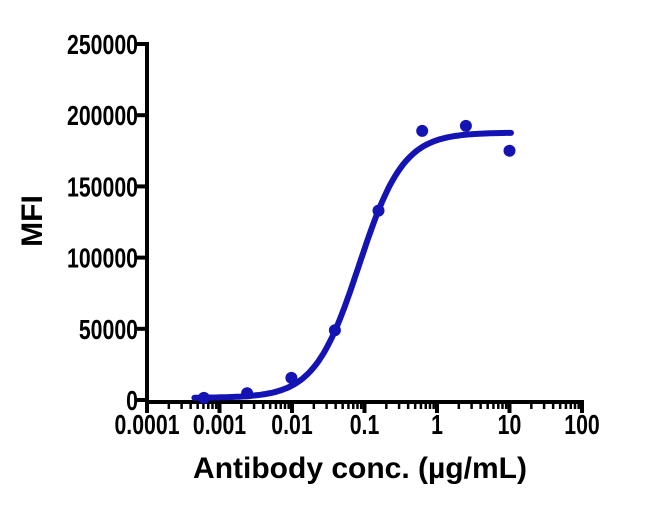 This screenshot has height=509, width=650. Describe the element at coordinates (292, 425) in the screenshot. I see `x-tick-label: 0.01` at that location.